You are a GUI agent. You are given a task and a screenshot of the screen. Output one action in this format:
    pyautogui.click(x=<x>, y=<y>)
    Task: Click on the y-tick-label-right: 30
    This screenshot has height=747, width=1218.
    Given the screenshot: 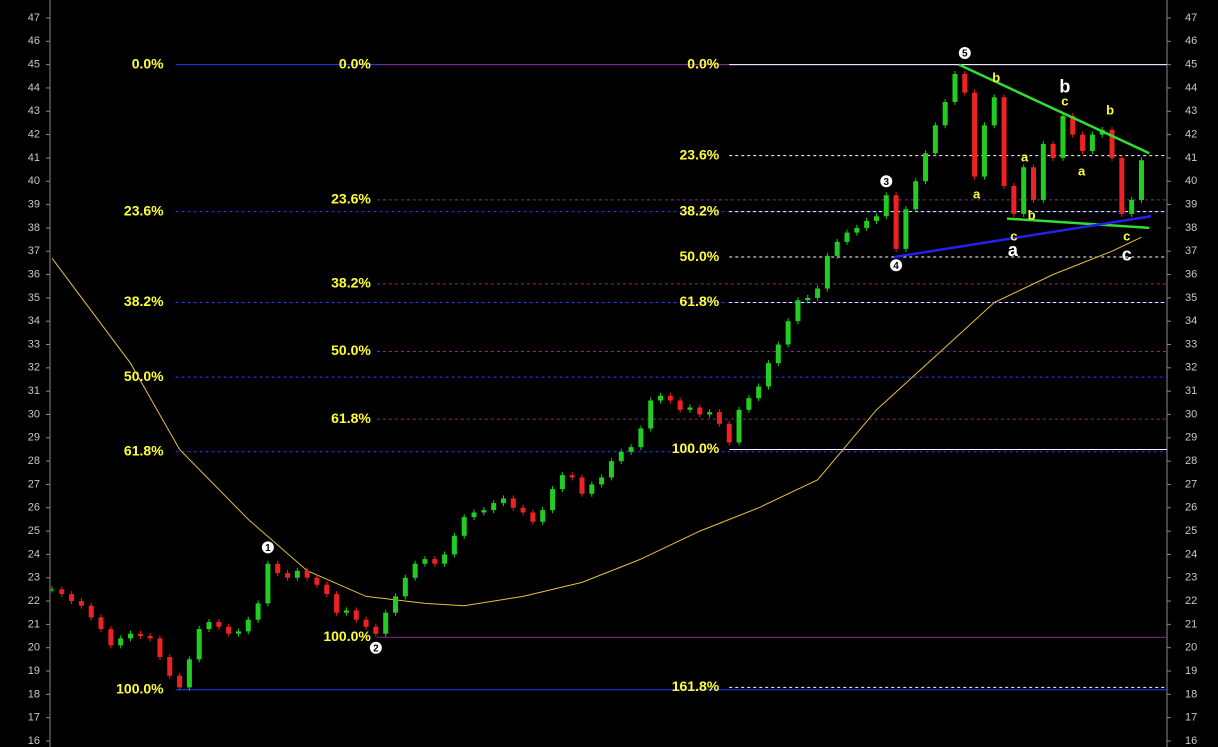 What is the action you would take?
    pyautogui.click(x=1191, y=414)
    